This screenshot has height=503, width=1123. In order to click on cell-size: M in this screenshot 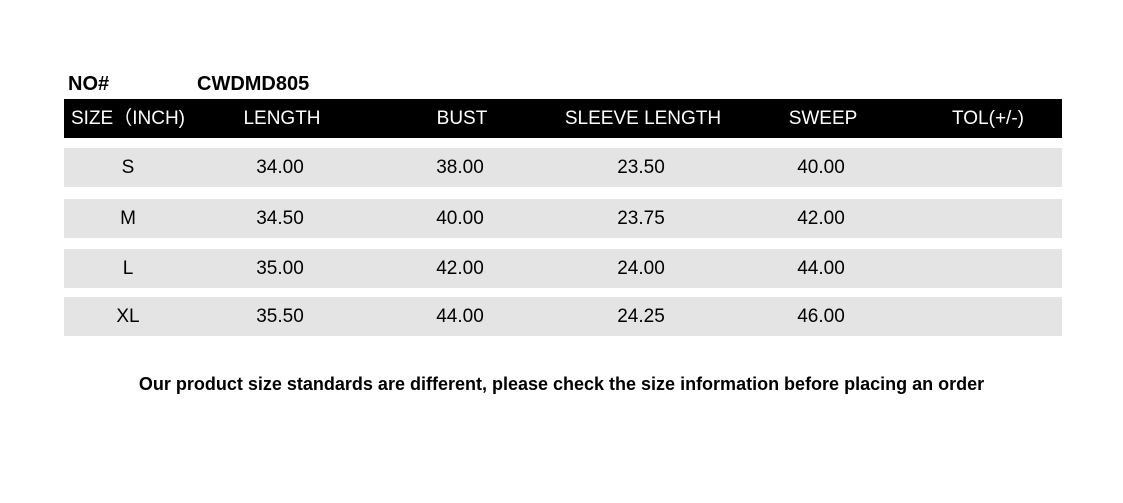, I will do `click(128, 218)`.